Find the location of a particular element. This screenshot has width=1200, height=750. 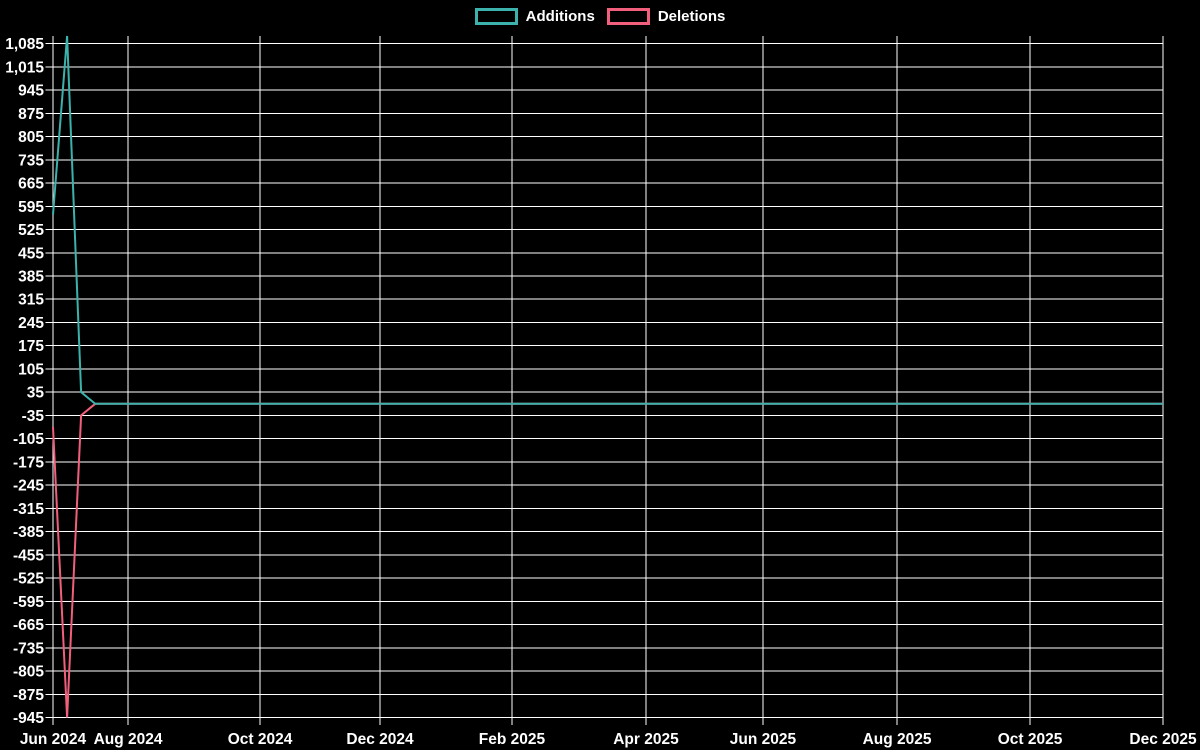

y-axis-tick-label: 595 is located at coordinates (31, 207).